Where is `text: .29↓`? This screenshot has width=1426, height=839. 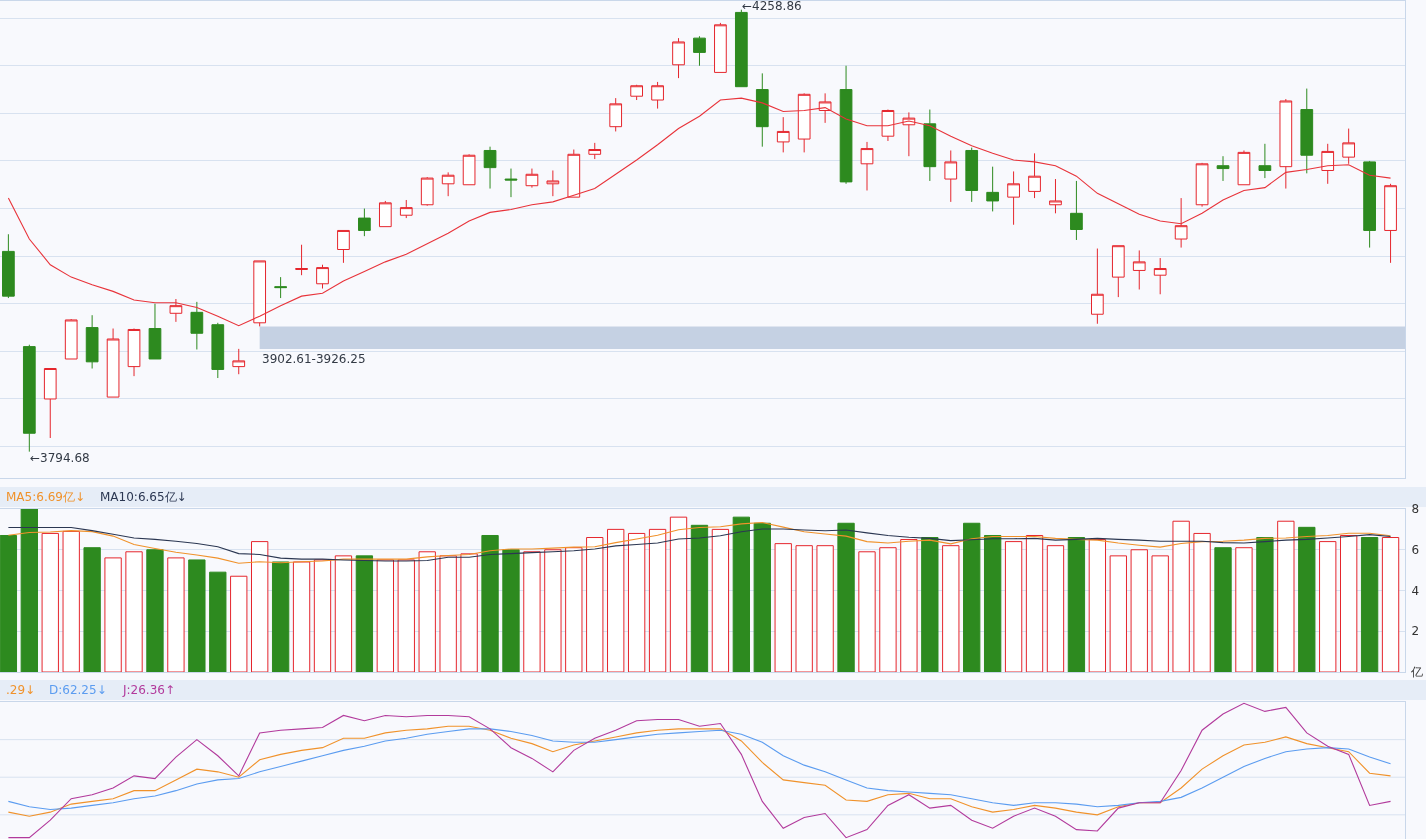 text: .29↓ is located at coordinates (21, 690).